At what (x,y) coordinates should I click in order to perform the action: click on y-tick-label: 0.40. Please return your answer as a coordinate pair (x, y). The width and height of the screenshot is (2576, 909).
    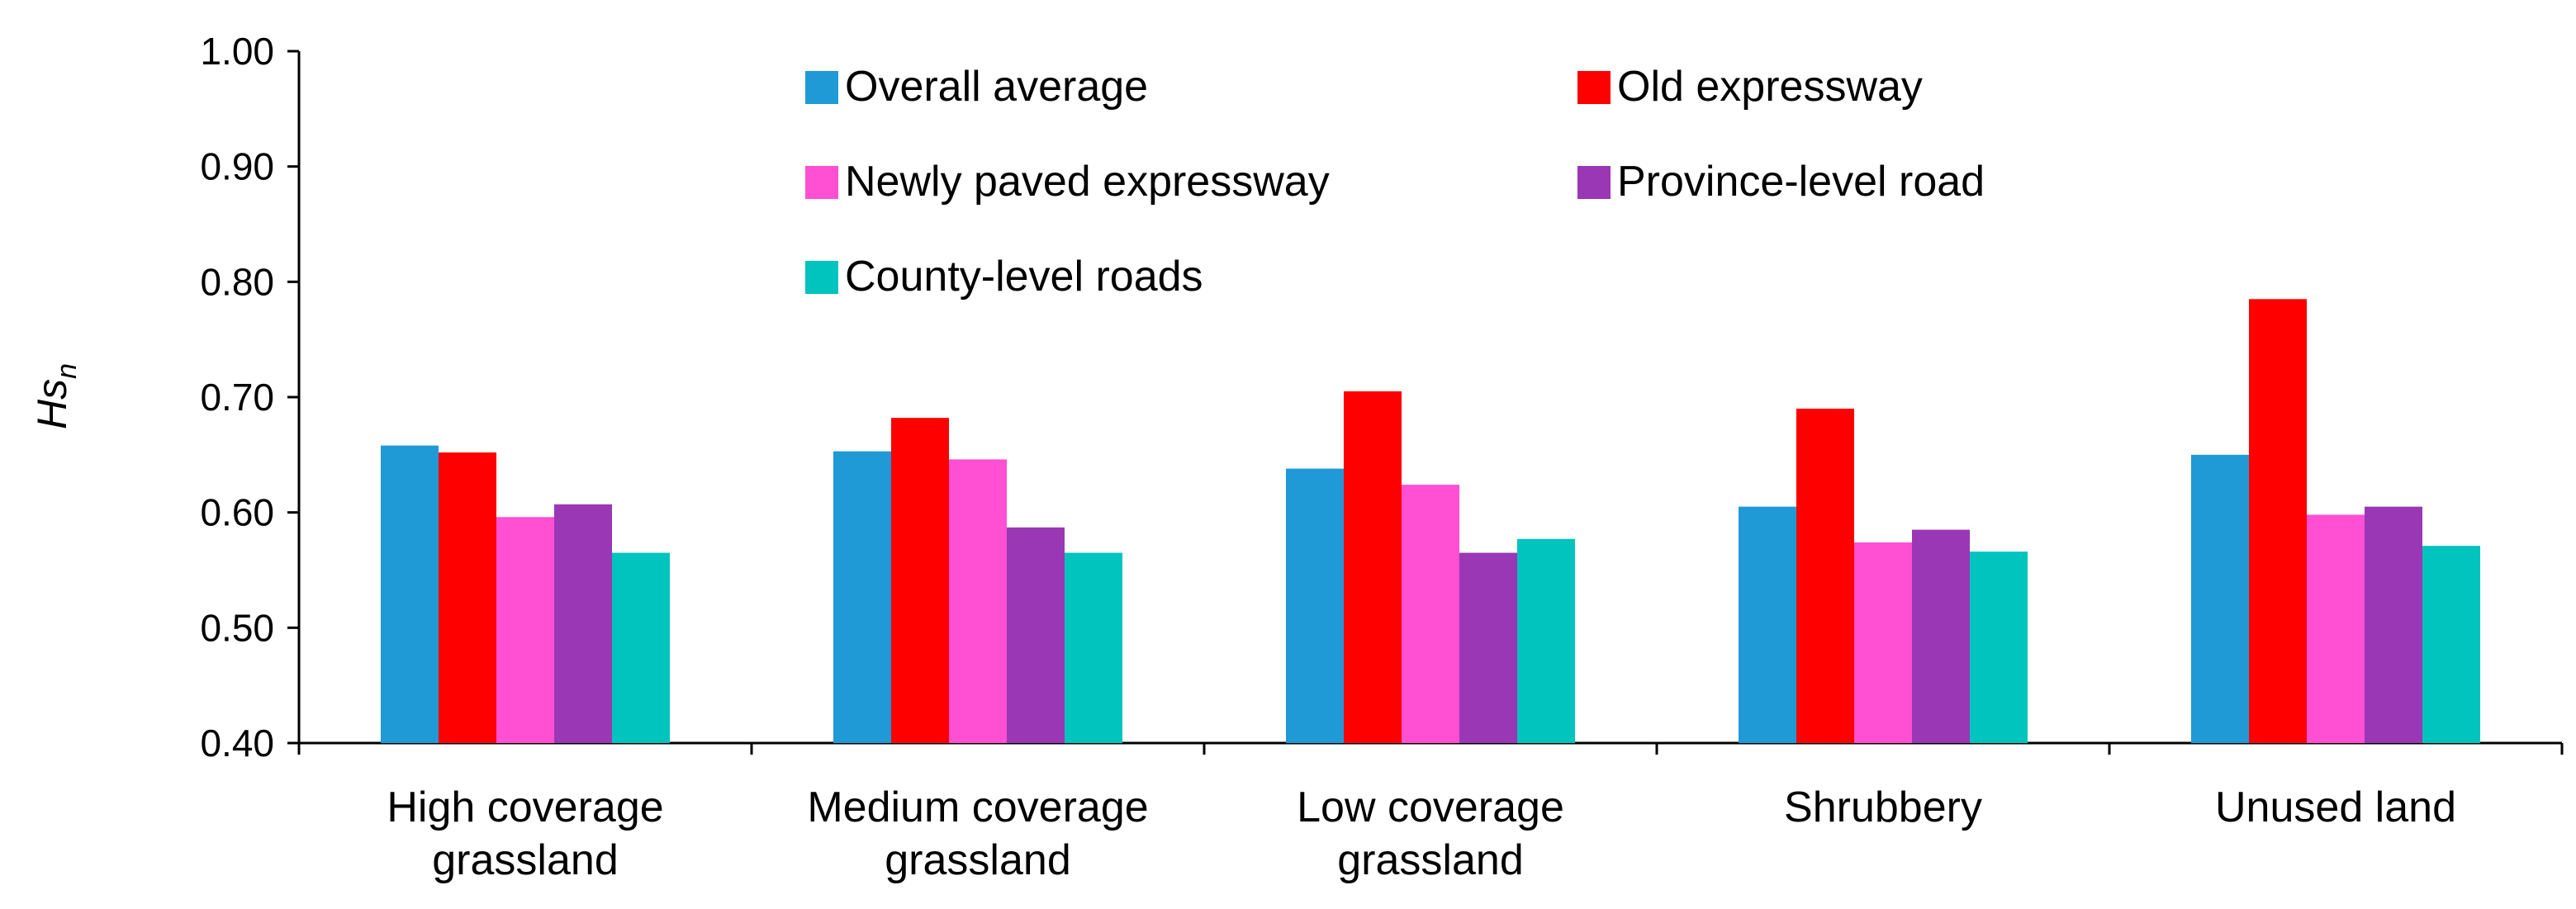
    Looking at the image, I should click on (237, 743).